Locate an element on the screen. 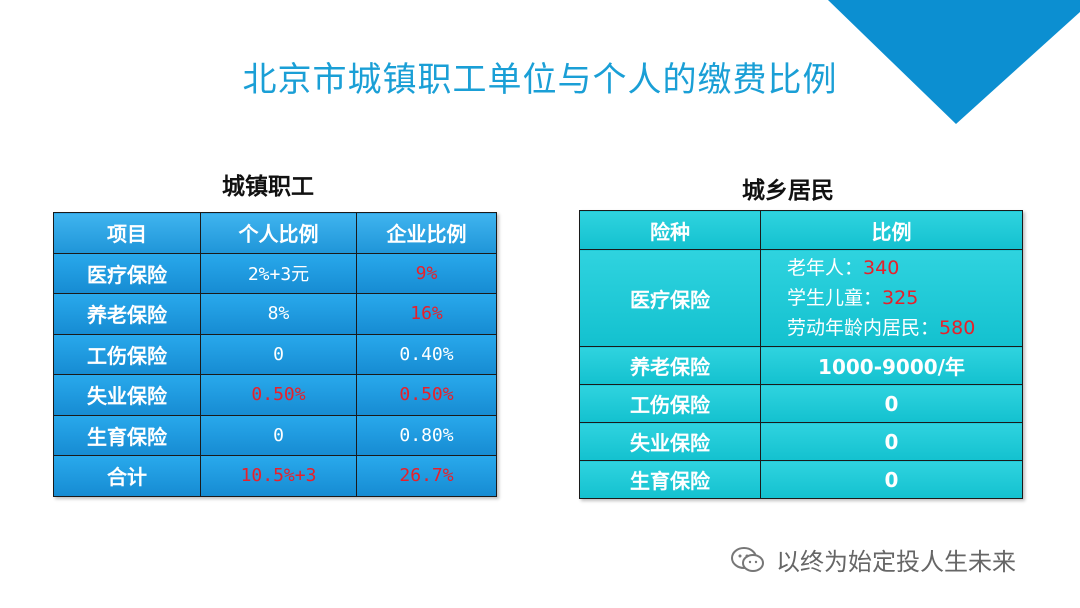 The image size is (1080, 608). company-cell: 26.7% is located at coordinates (426, 476).